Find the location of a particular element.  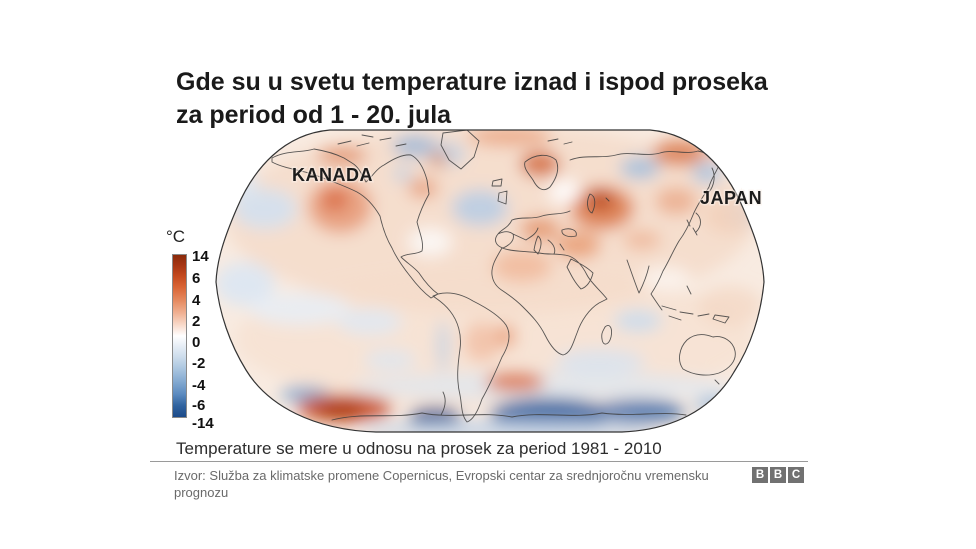

coast-europe-africa is located at coordinates (551, 255).